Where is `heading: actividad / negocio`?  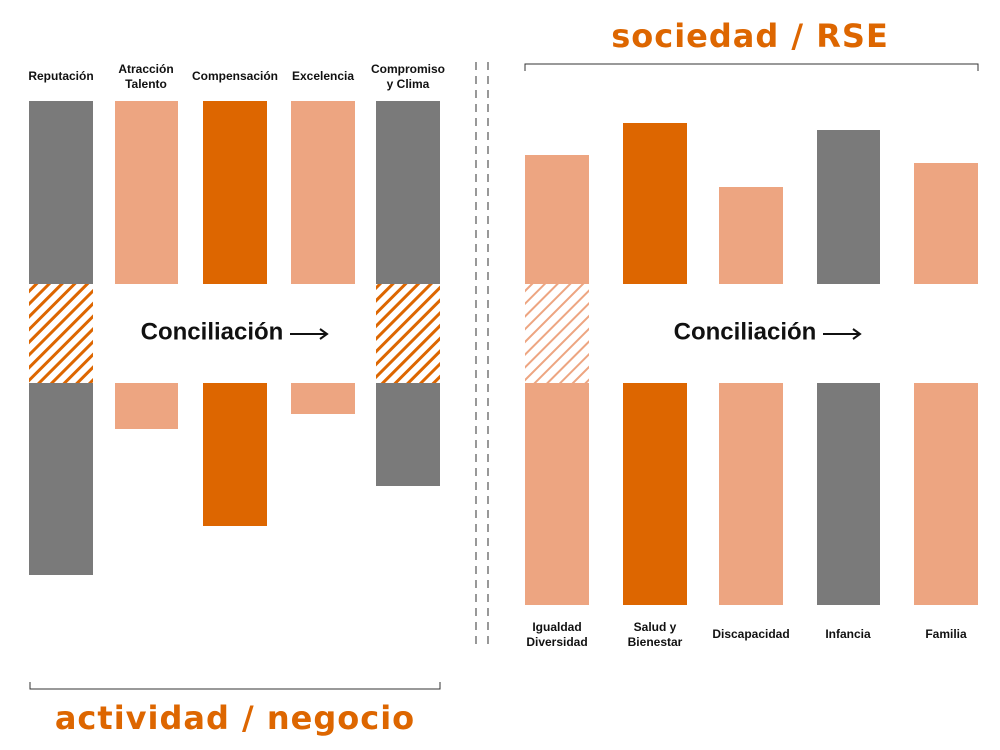 heading: actividad / negocio is located at coordinates (235, 718).